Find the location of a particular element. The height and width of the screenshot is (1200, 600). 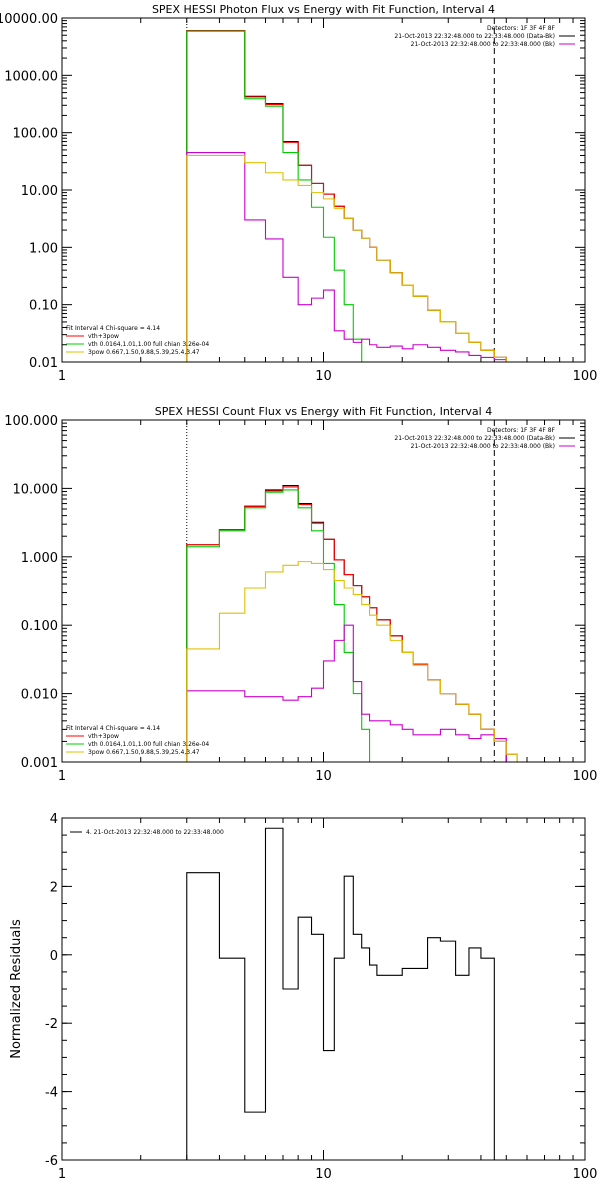

y-tick-label: -6 is located at coordinates (51, 1161).